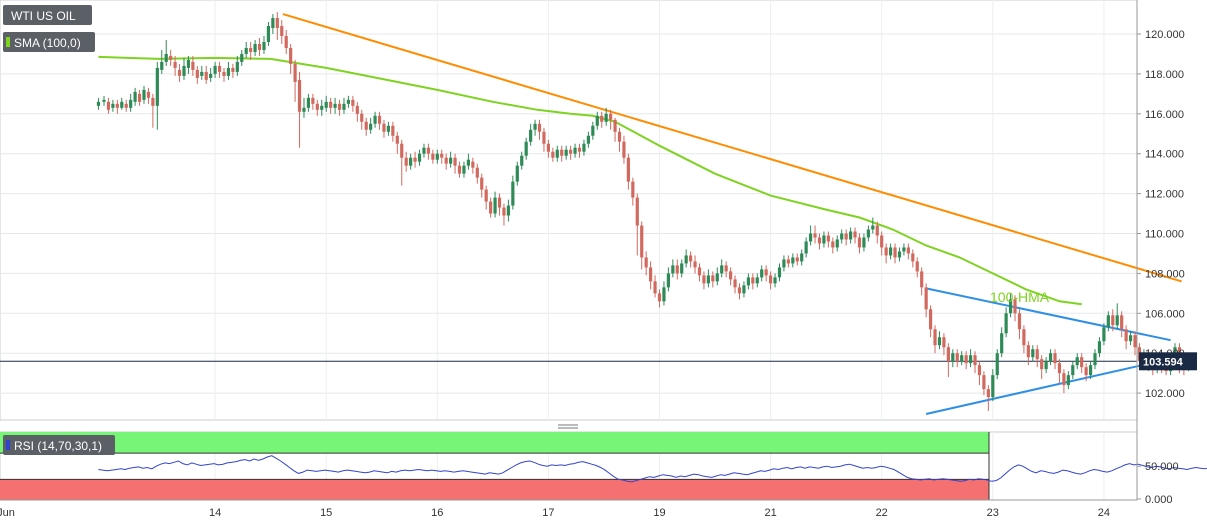 The image size is (1207, 531). I want to click on rsi-badge: RSI (14,70,30,1), so click(59, 445).